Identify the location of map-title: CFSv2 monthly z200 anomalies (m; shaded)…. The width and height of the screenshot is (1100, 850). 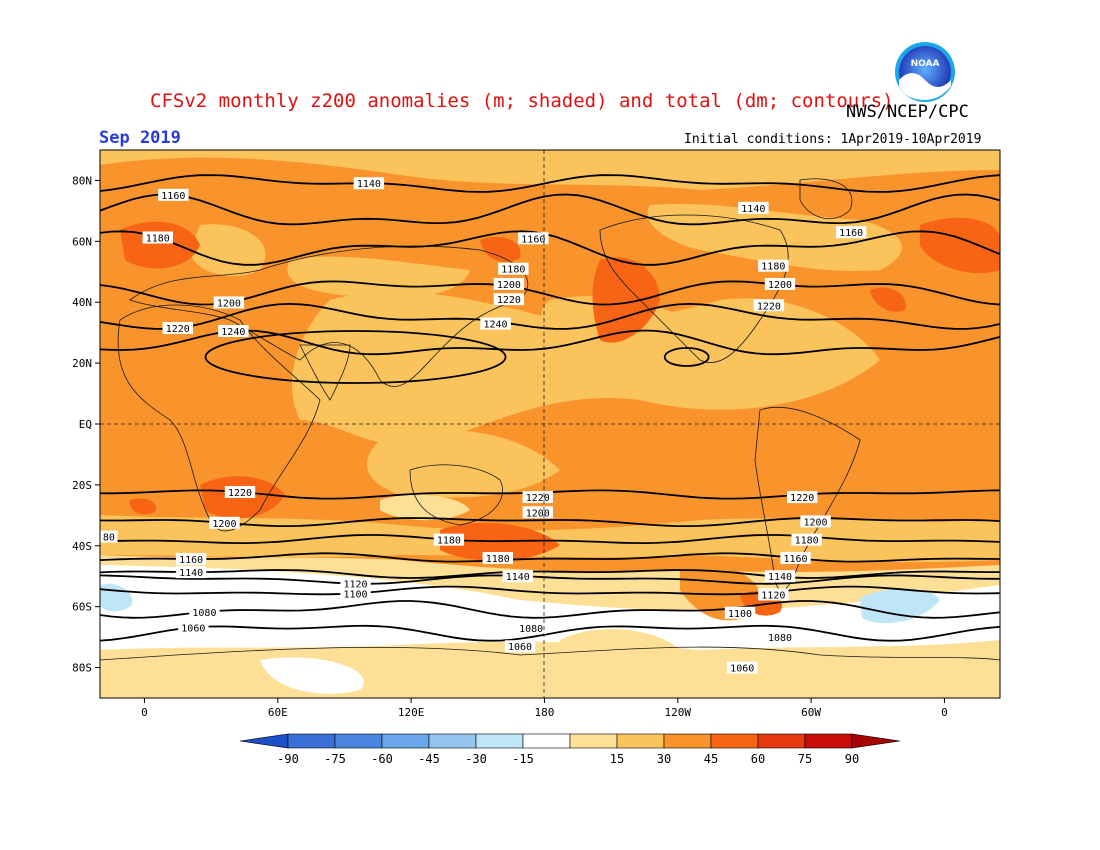
(522, 101).